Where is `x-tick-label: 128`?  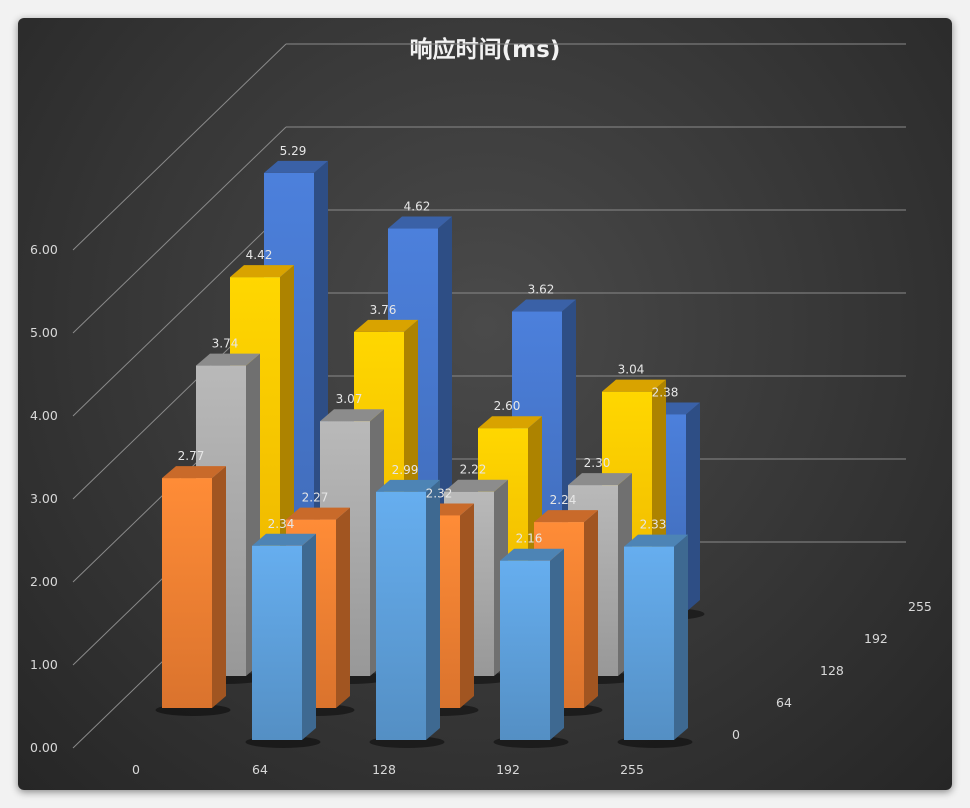
x-tick-label: 128 is located at coordinates (384, 769).